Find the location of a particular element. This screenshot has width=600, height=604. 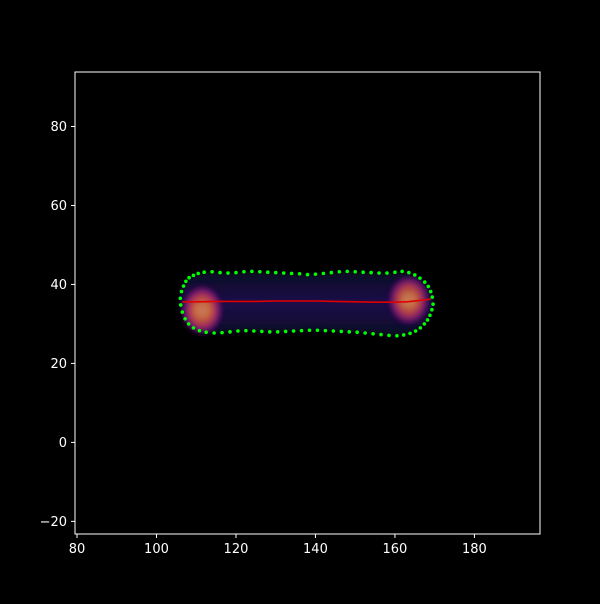

y-tick-label: 80 is located at coordinates (58, 127).